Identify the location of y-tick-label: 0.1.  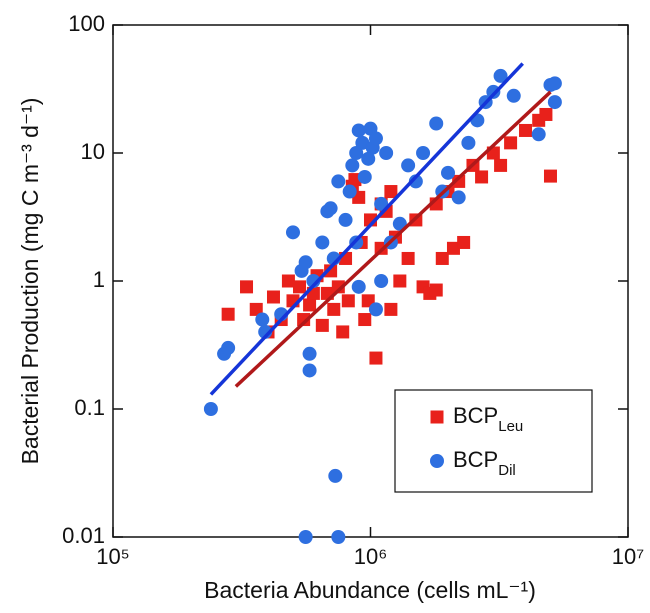
(89, 407).